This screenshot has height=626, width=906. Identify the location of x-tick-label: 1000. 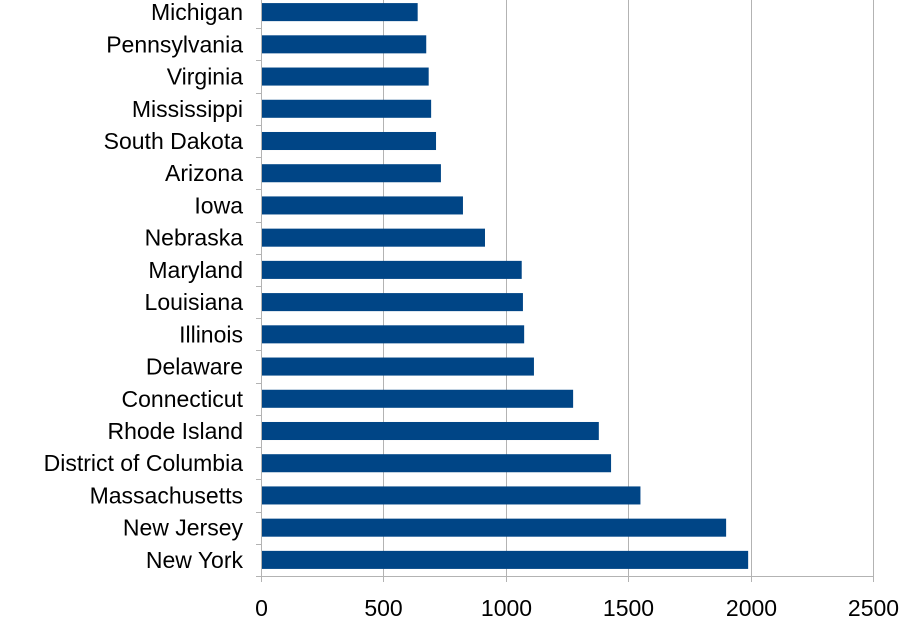
(506, 608).